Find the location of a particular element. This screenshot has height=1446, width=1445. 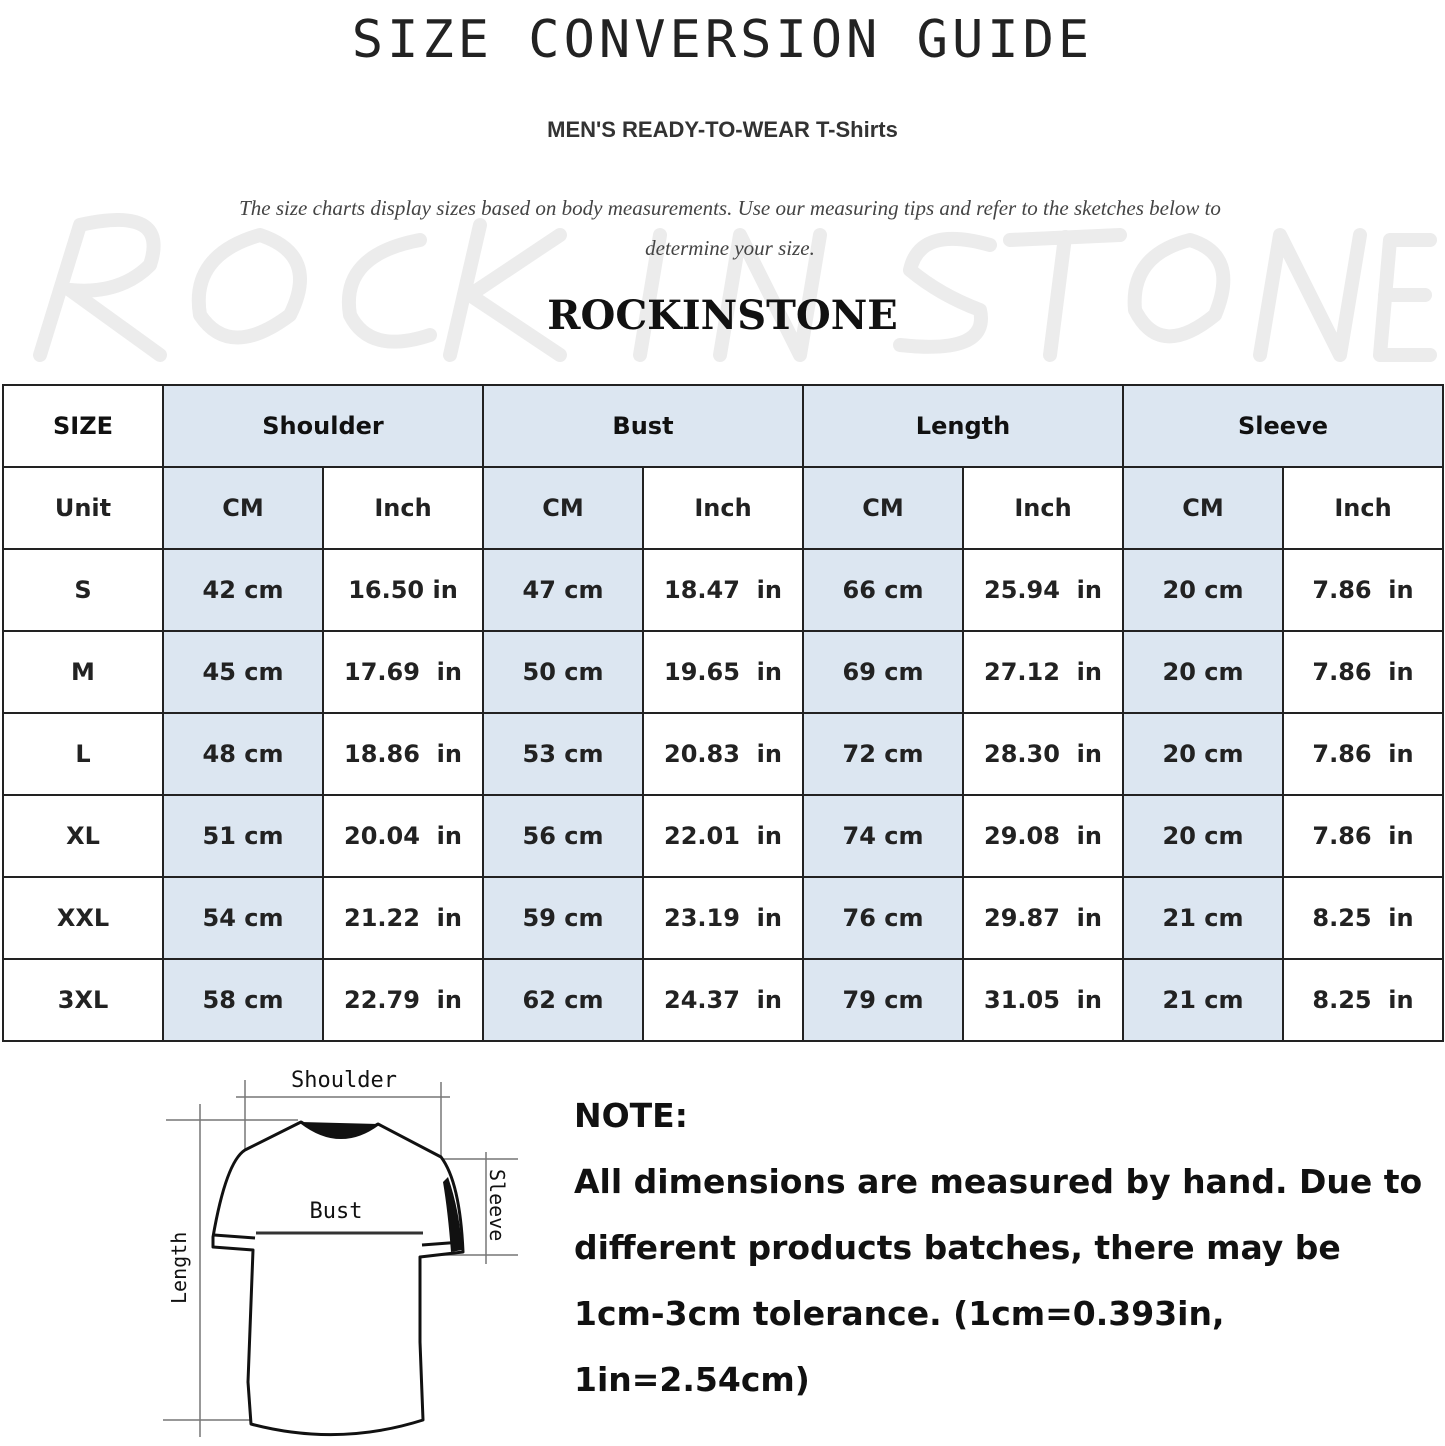

measurement-cell: 23.19 in is located at coordinates (723, 918).